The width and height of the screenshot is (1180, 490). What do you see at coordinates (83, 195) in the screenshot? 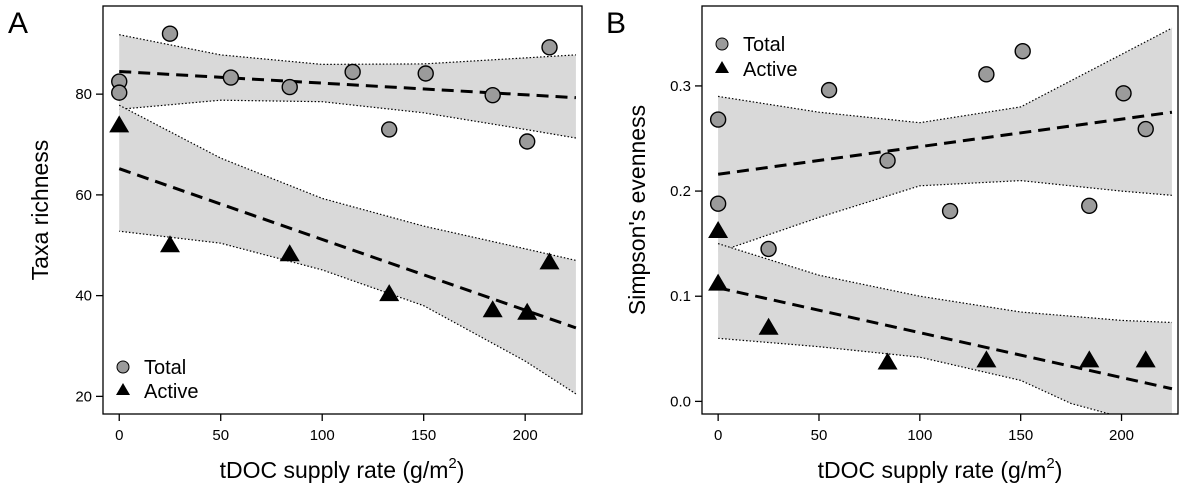
I see `y-tick-label: 60` at bounding box center [83, 195].